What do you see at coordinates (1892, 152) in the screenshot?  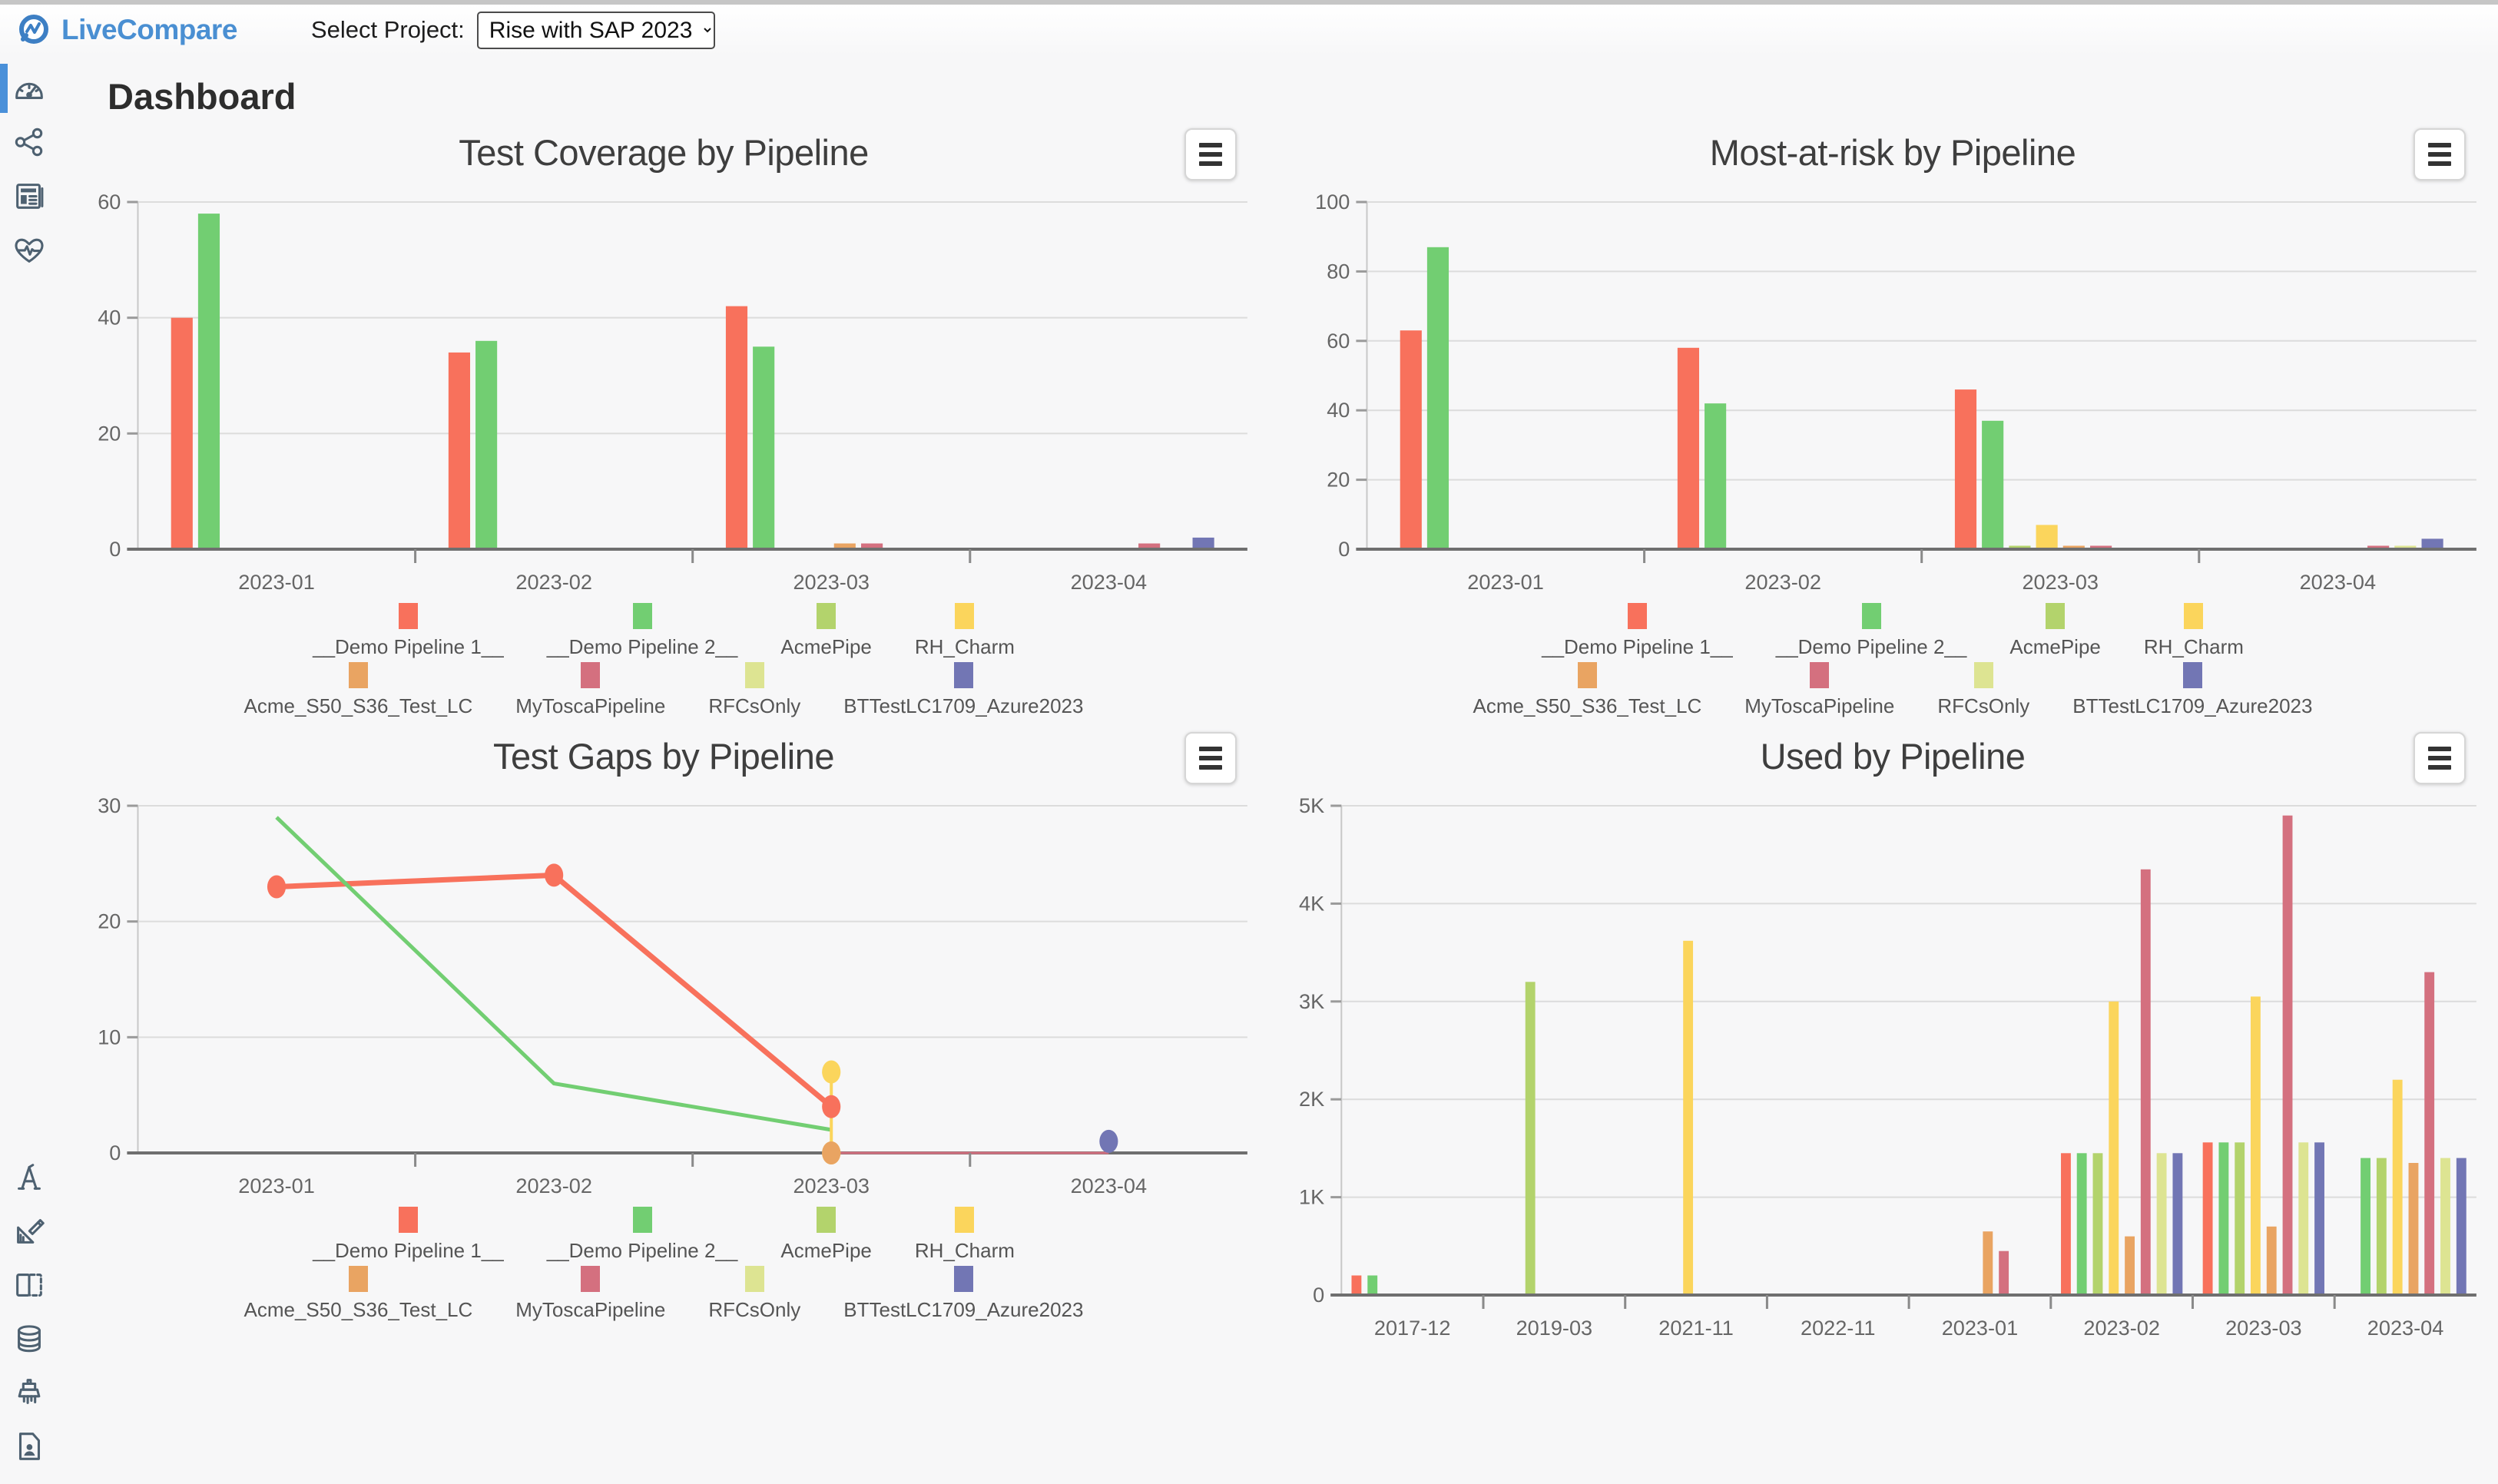 I see `chart-title: Most-at-risk by Pipeline` at bounding box center [1892, 152].